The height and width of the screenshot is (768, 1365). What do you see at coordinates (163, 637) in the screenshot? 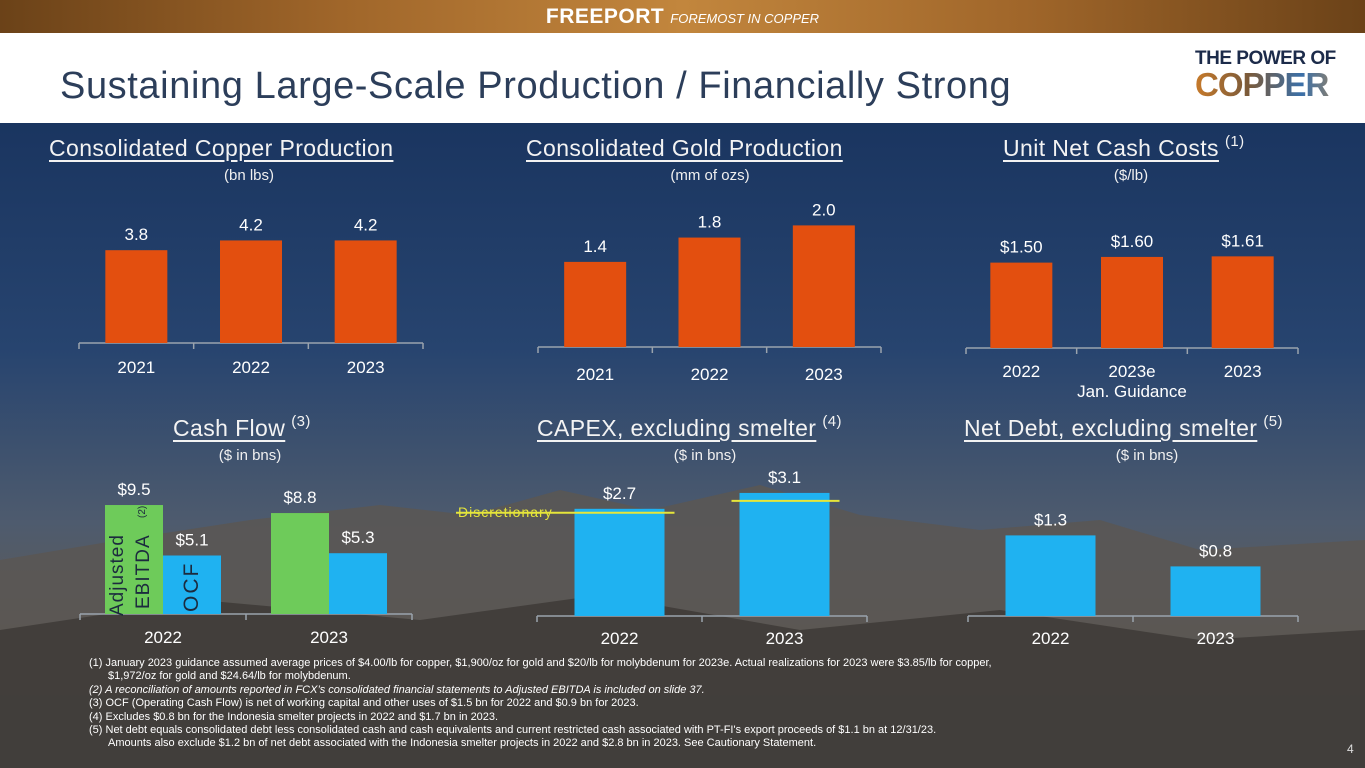
I see `cash-tick-label: 2022` at bounding box center [163, 637].